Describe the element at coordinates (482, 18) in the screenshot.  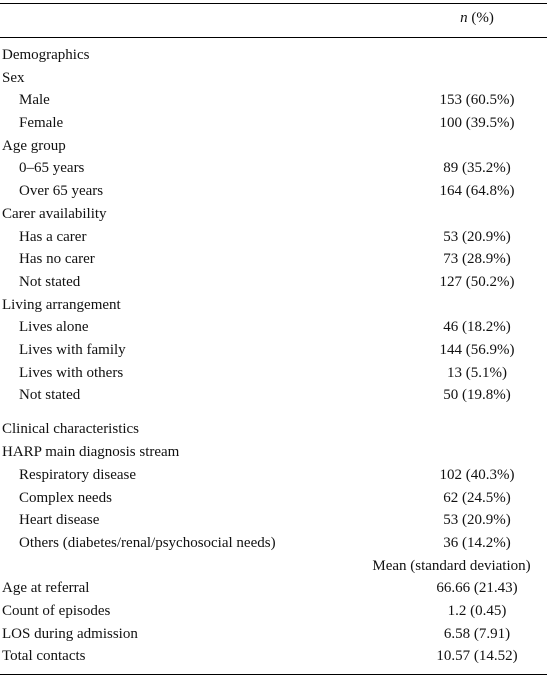
I see `pct-symbol: (%)` at that location.